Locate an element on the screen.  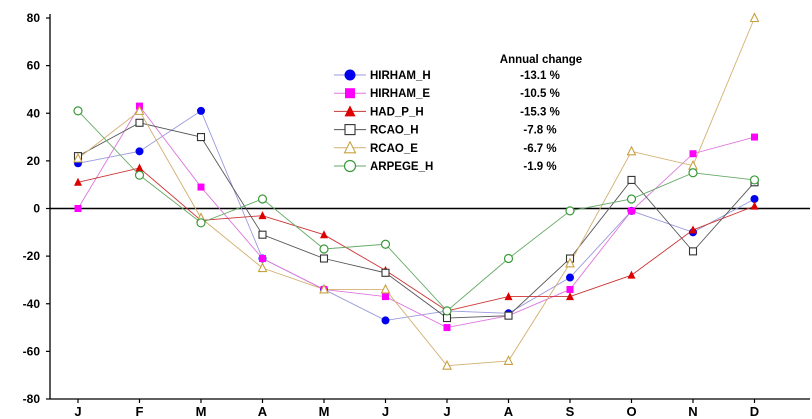
y-tick-label: 0 is located at coordinates (36, 209).